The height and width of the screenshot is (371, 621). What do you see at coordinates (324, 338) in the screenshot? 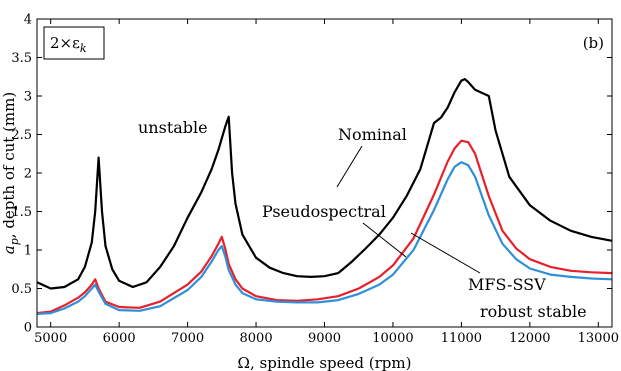
I see `x-tick-label: 9000` at bounding box center [324, 338].